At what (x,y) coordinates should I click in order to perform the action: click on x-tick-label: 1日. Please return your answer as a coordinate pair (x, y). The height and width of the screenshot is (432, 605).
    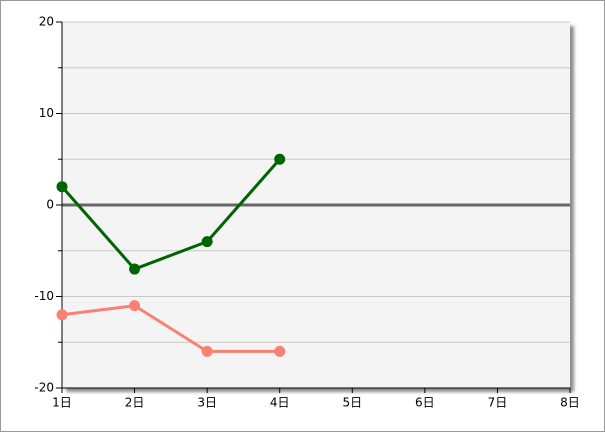
    Looking at the image, I should click on (62, 403).